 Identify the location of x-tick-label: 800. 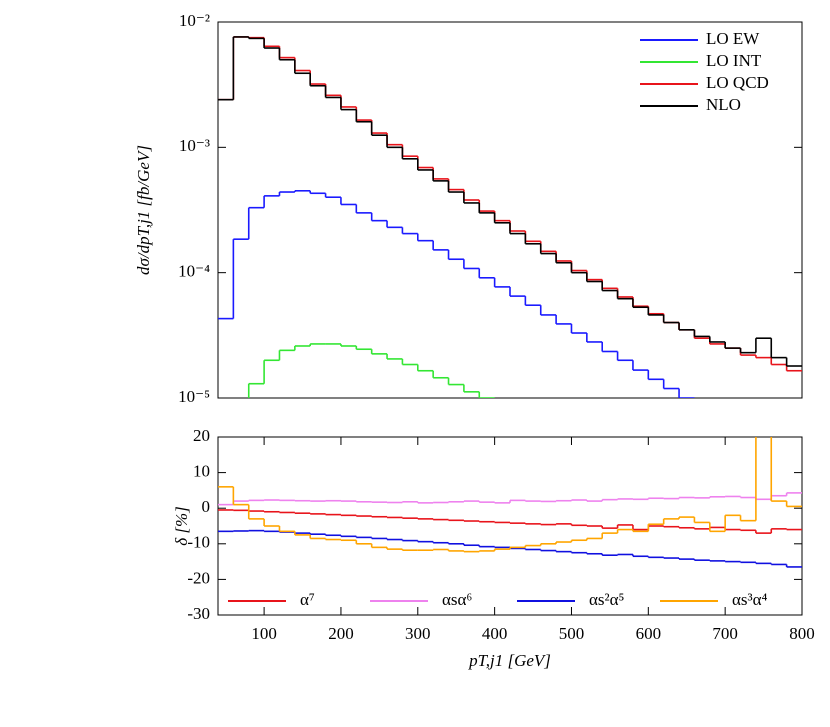
(802, 633).